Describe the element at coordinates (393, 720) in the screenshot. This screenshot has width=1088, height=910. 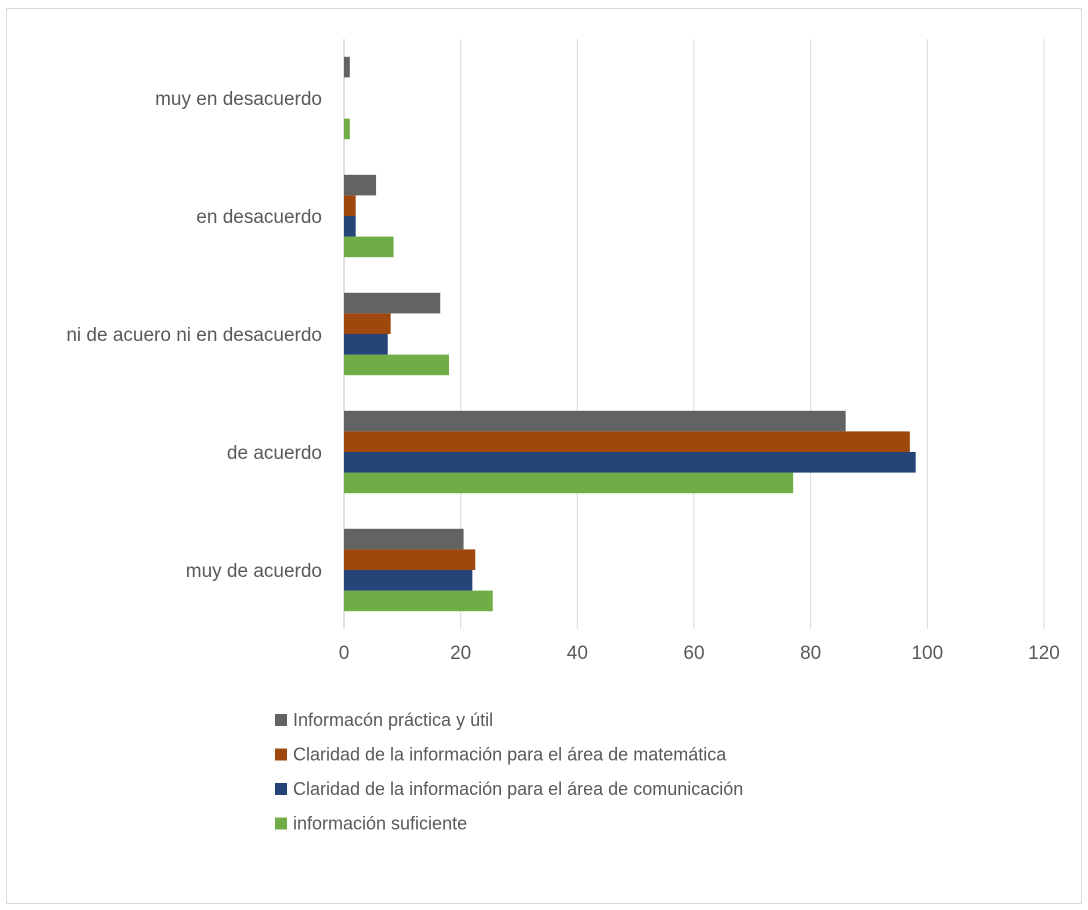
I see `legend-label: Informacón práctica y útil` at that location.